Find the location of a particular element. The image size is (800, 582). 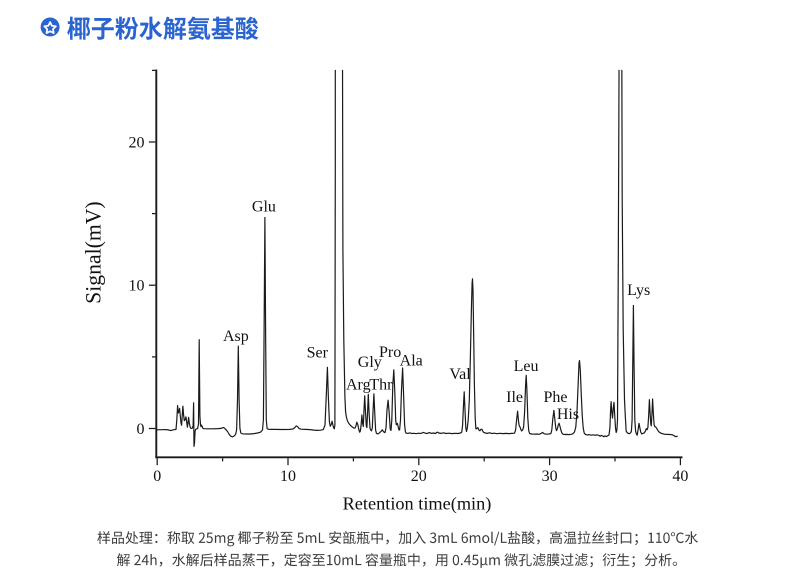

svg-text: Phe is located at coordinates (556, 397).